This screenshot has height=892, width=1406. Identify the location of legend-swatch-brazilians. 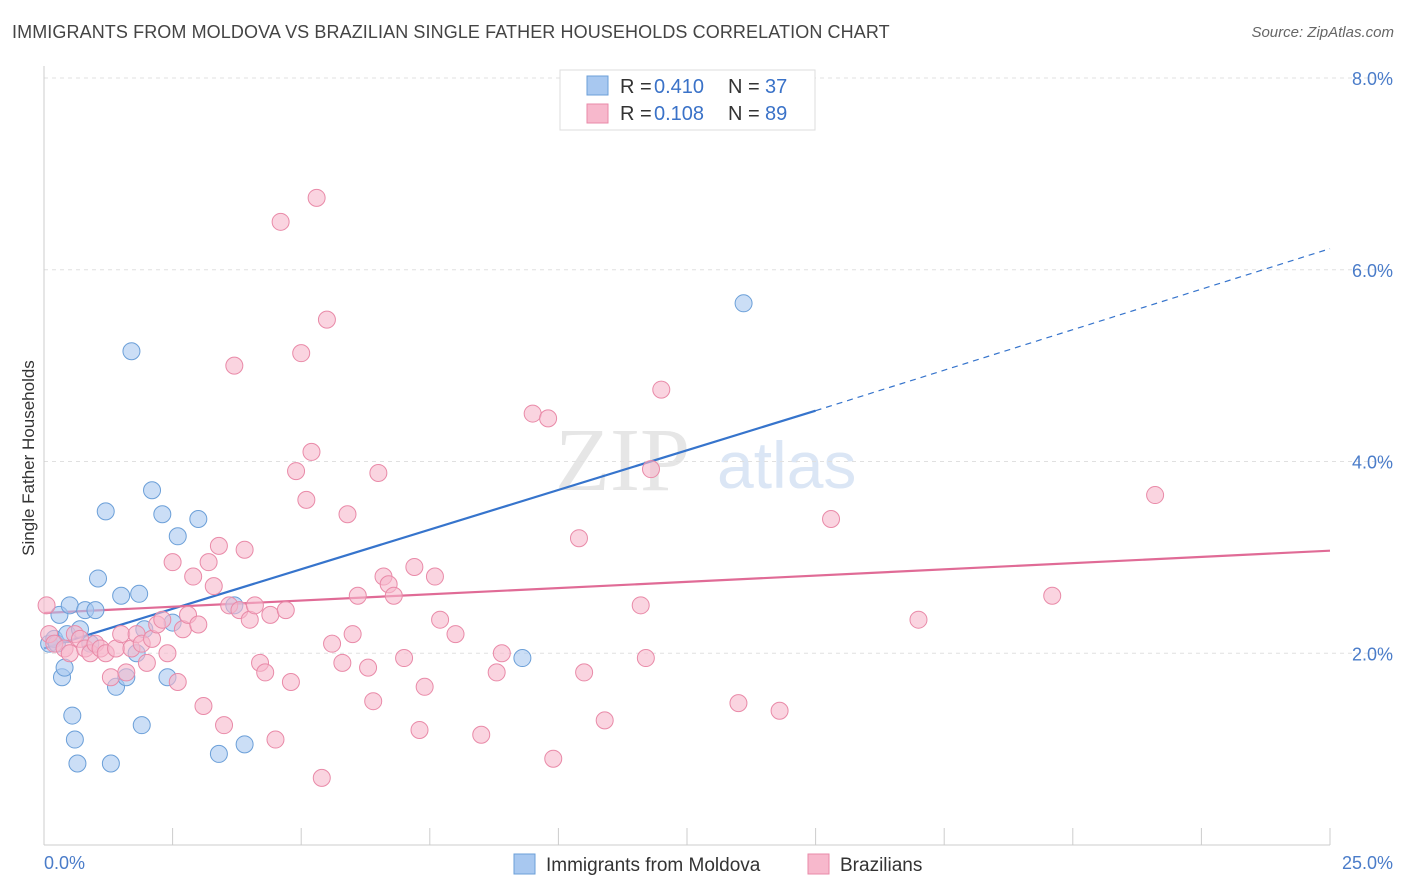
(597, 113).